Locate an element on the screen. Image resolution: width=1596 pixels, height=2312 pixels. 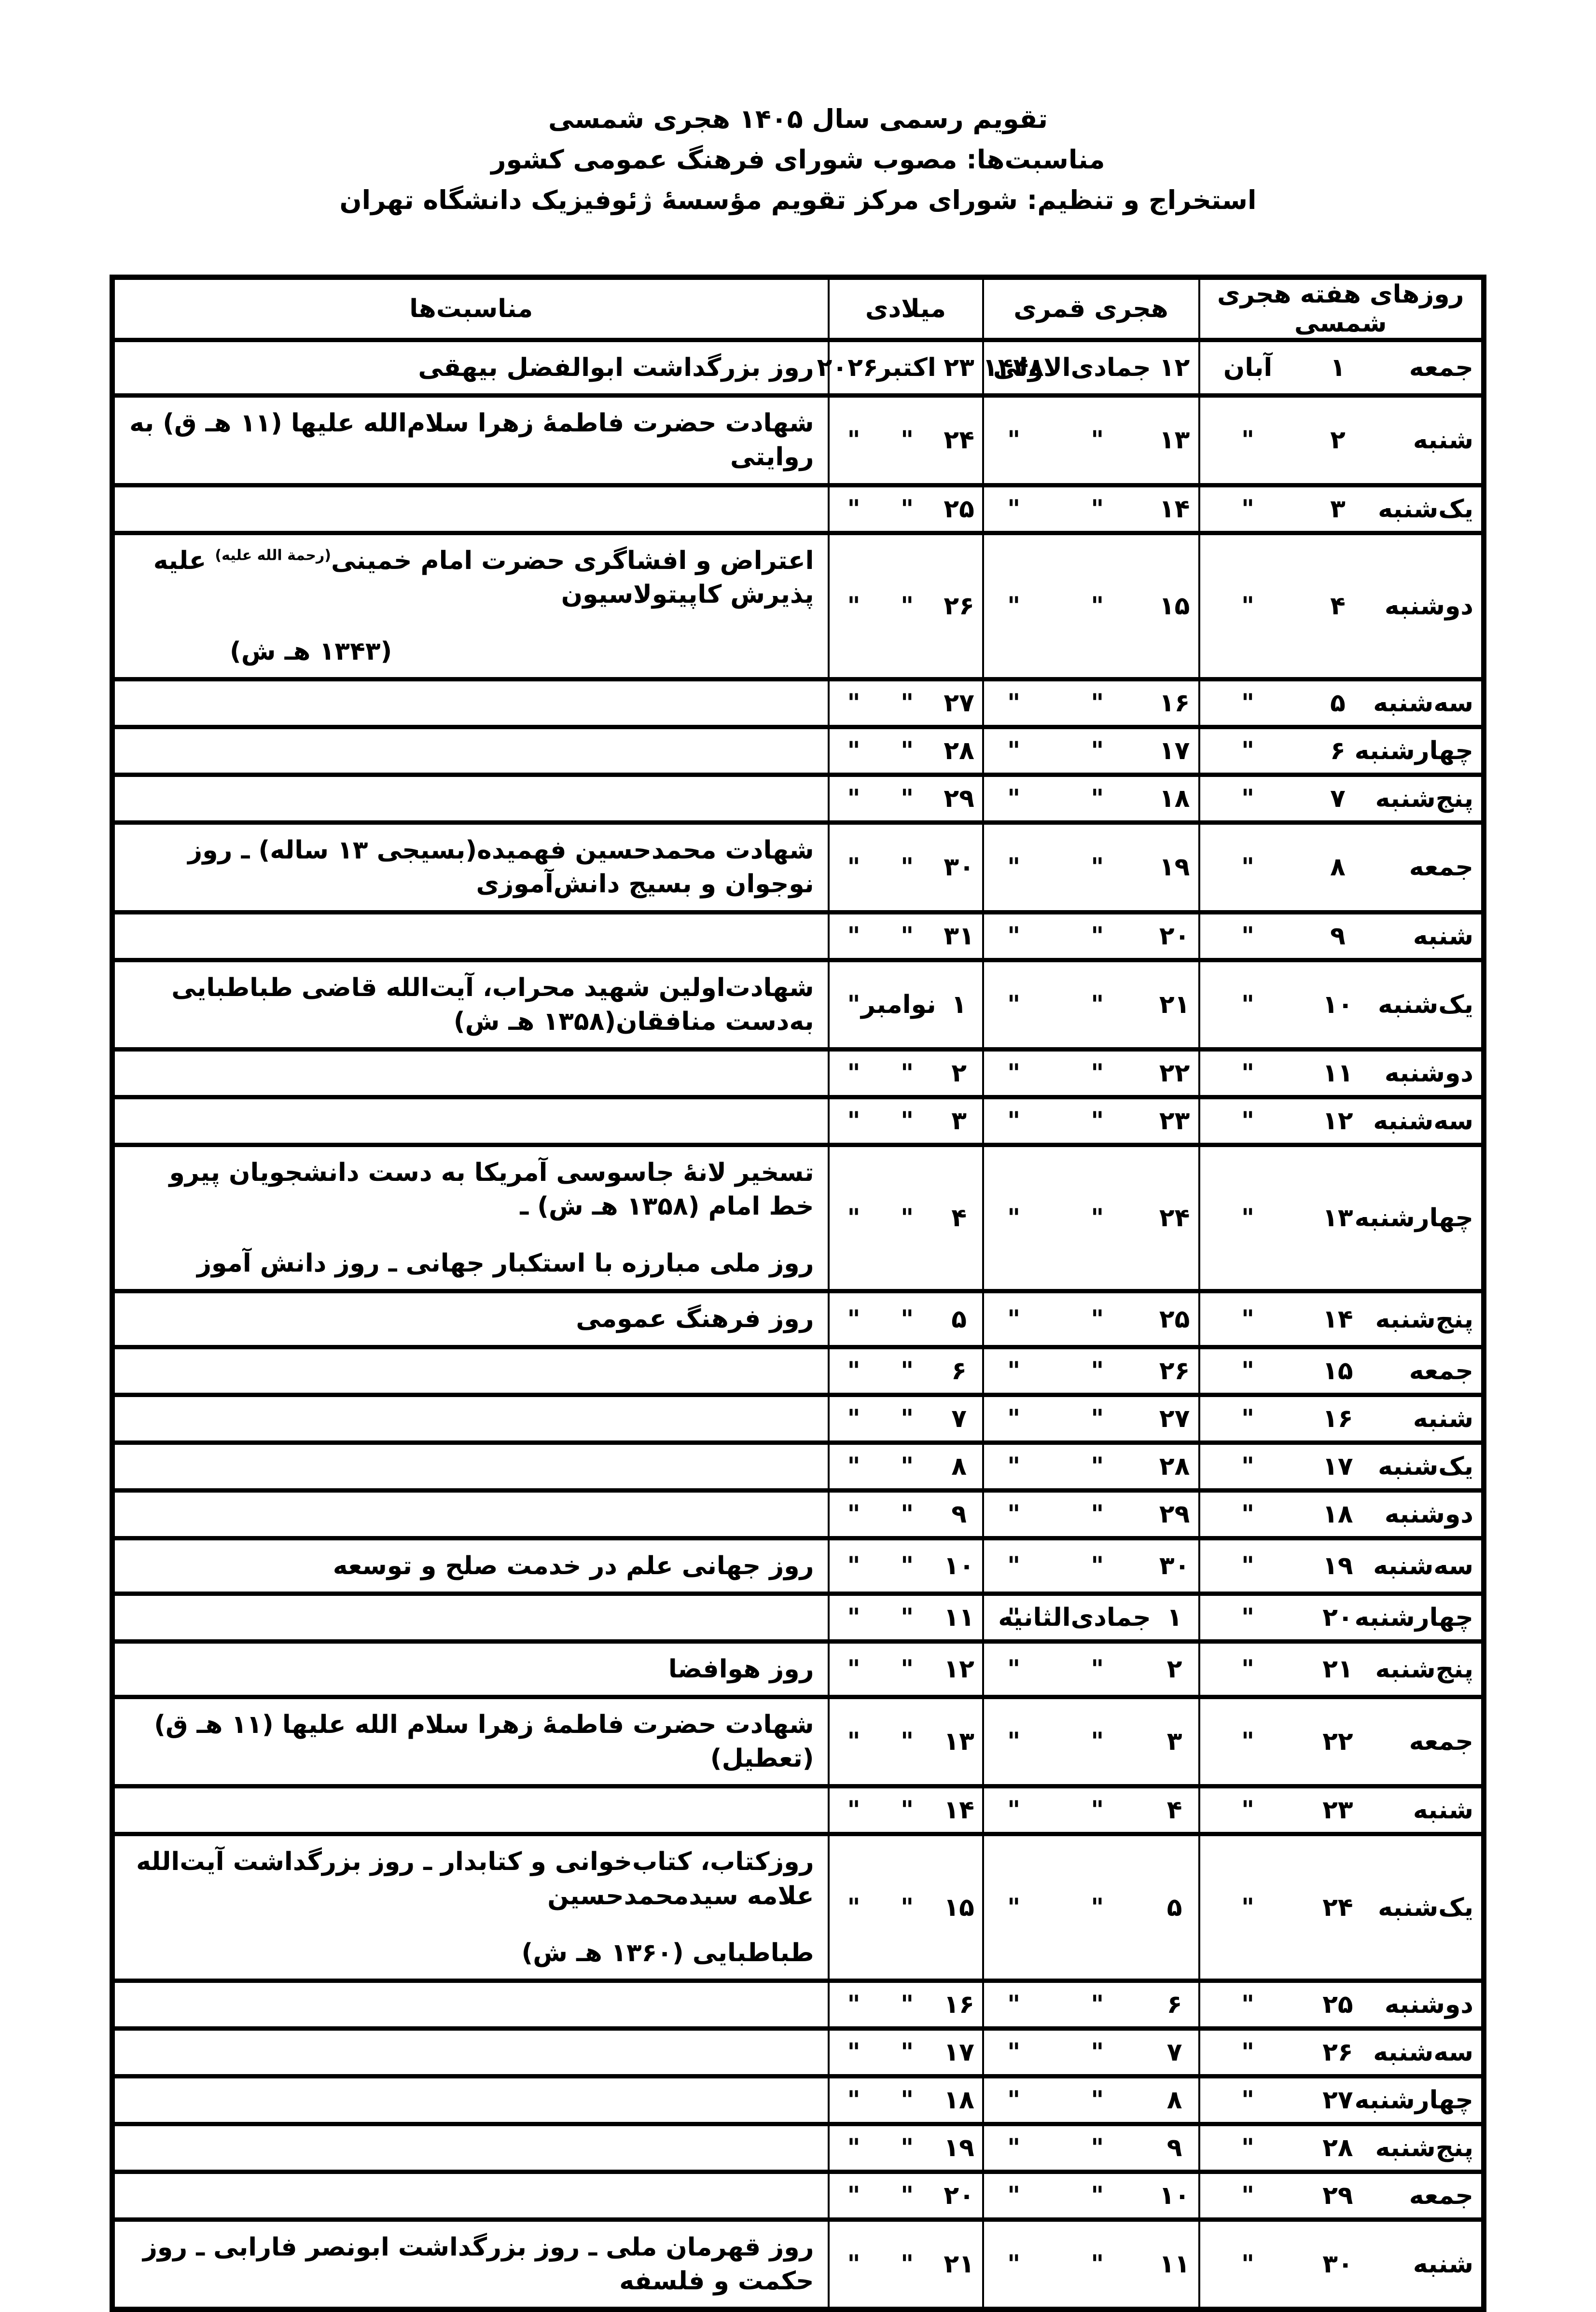
weekday-shamsi-cell-content: پنج‌شنبه ۲۱ " is located at coordinates (1341, 1670).